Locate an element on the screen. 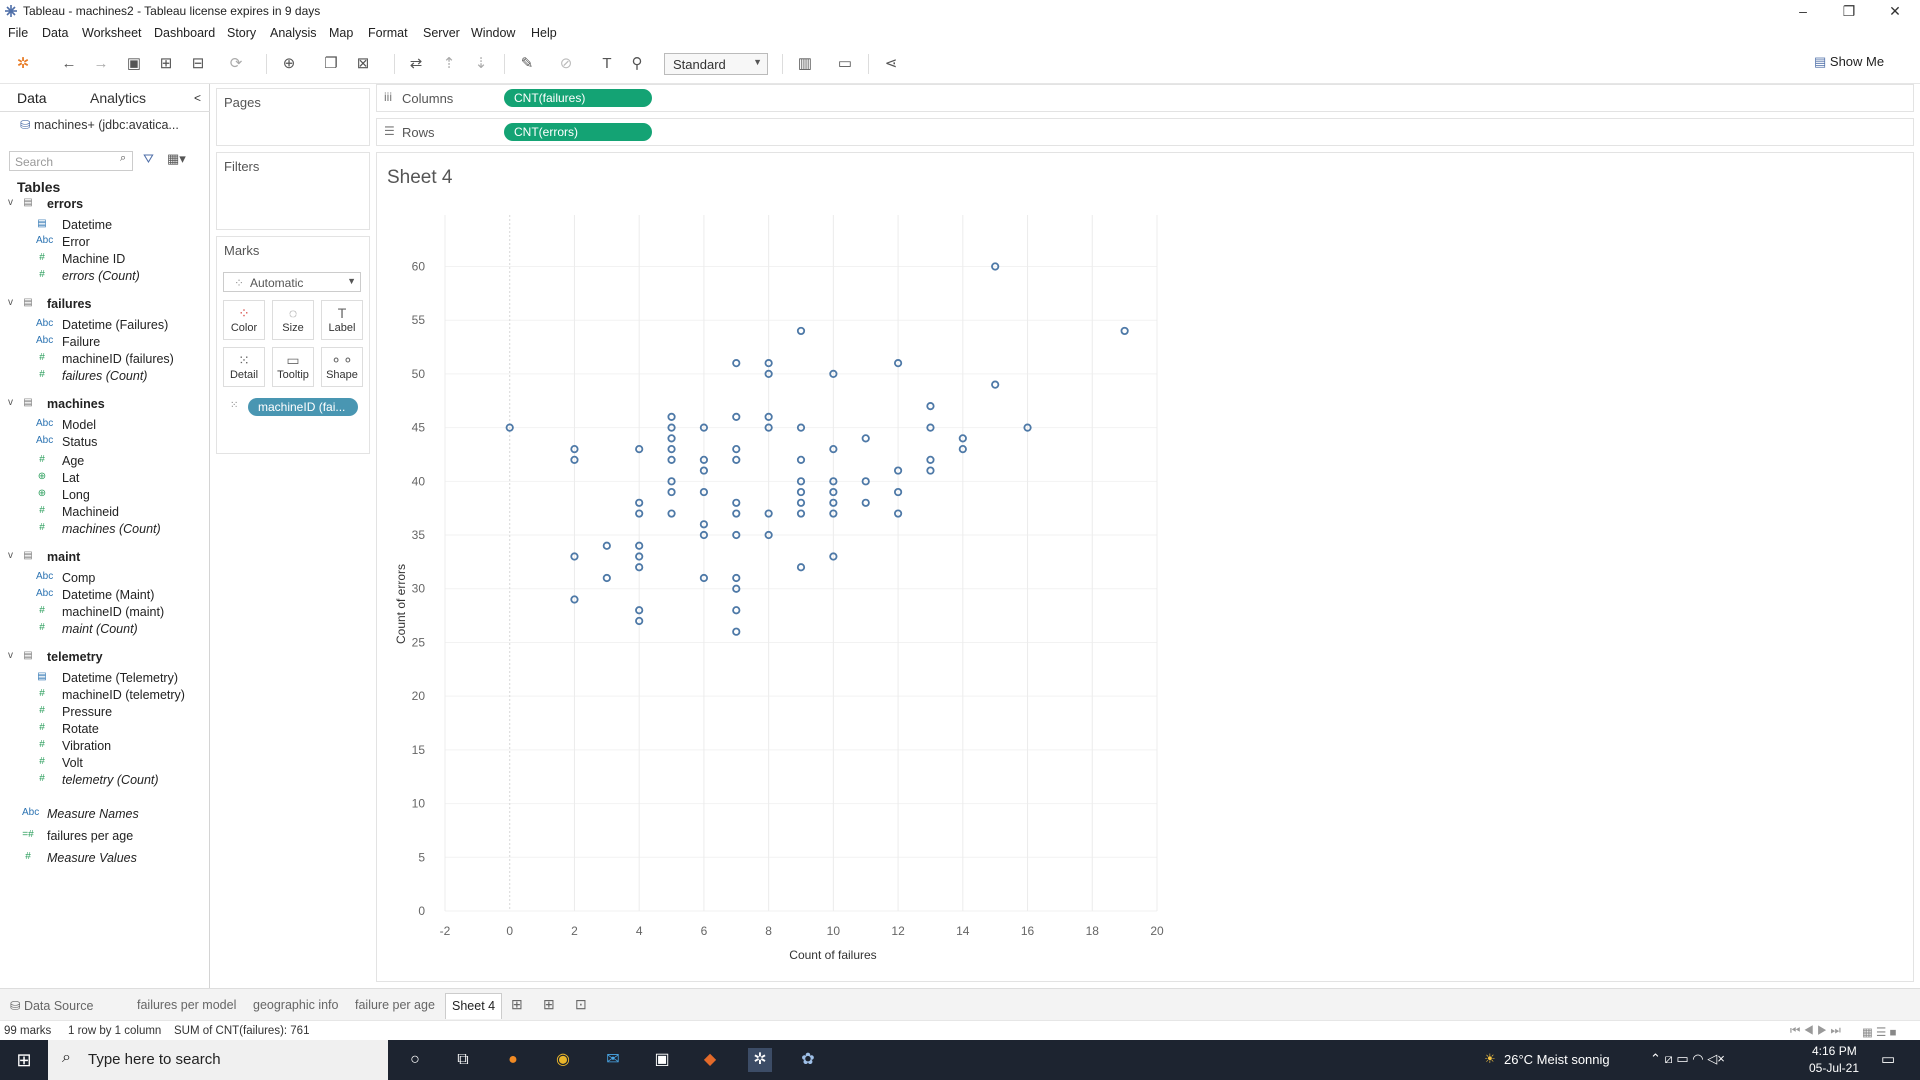 The width and height of the screenshot is (1920, 1080). field-item: ⊕ Lat is located at coordinates (102, 478).